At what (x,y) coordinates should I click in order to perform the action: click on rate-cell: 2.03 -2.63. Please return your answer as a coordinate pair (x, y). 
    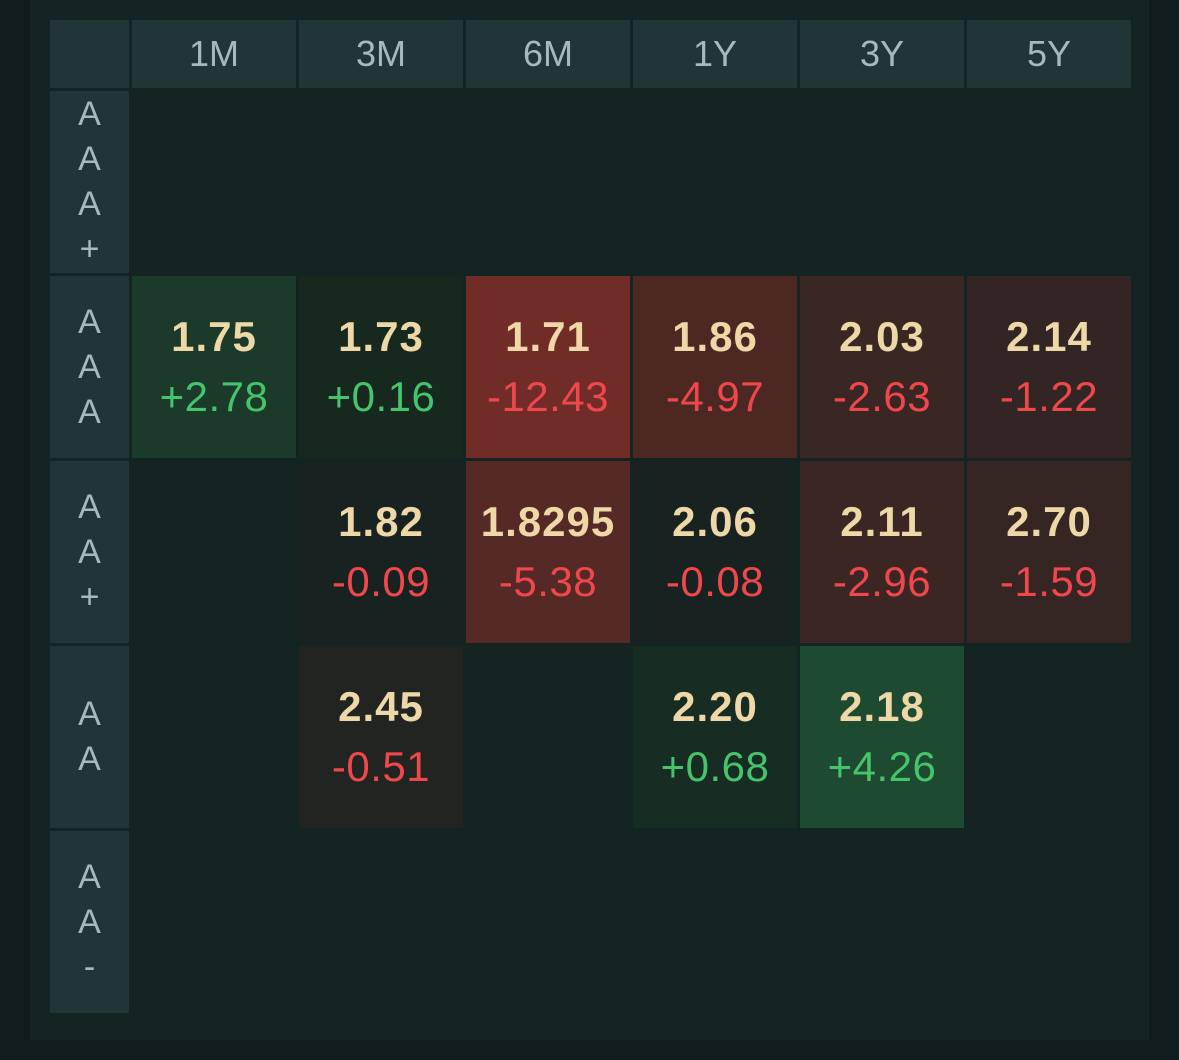
    Looking at the image, I should click on (882, 367).